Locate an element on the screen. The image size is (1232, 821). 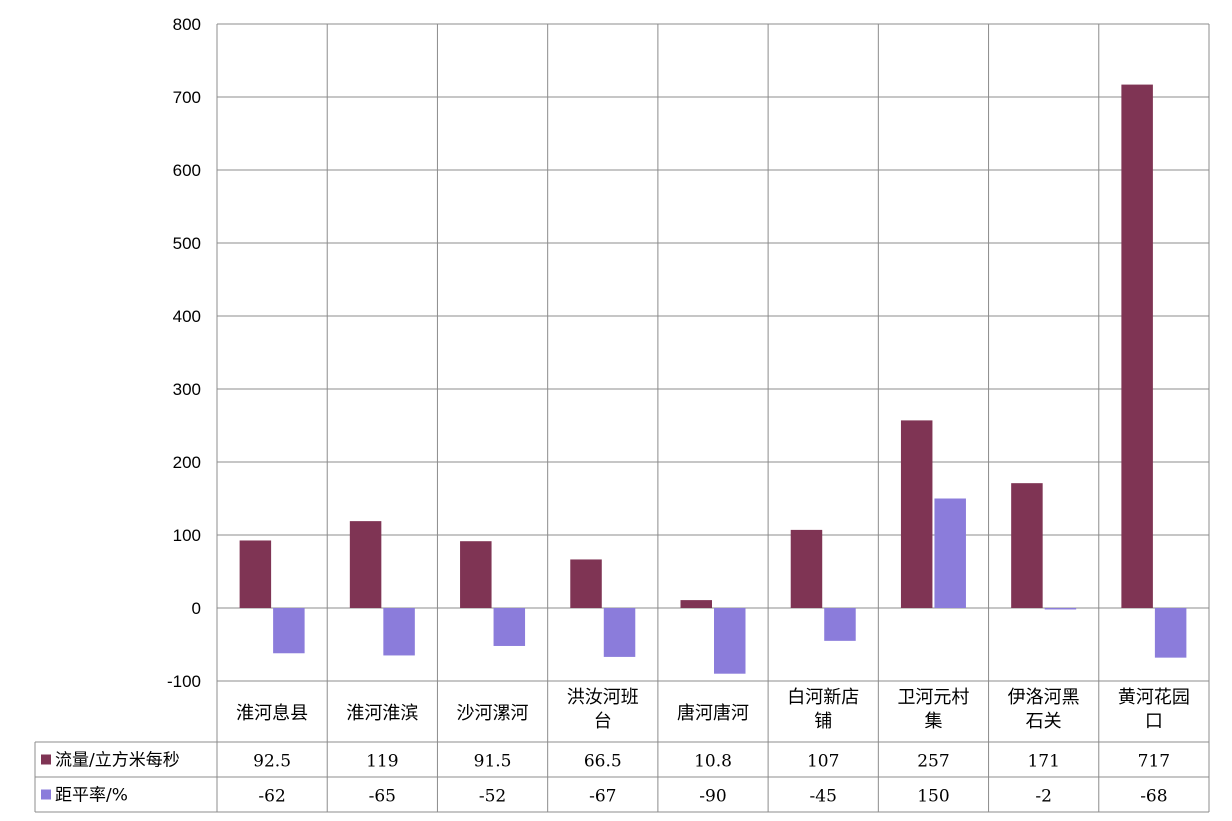
y-tick-label: 200 is located at coordinates (187, 462).